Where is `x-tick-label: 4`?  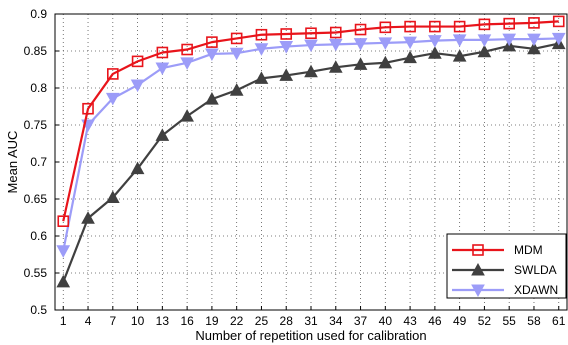
x-tick-label: 4 is located at coordinates (88, 321).